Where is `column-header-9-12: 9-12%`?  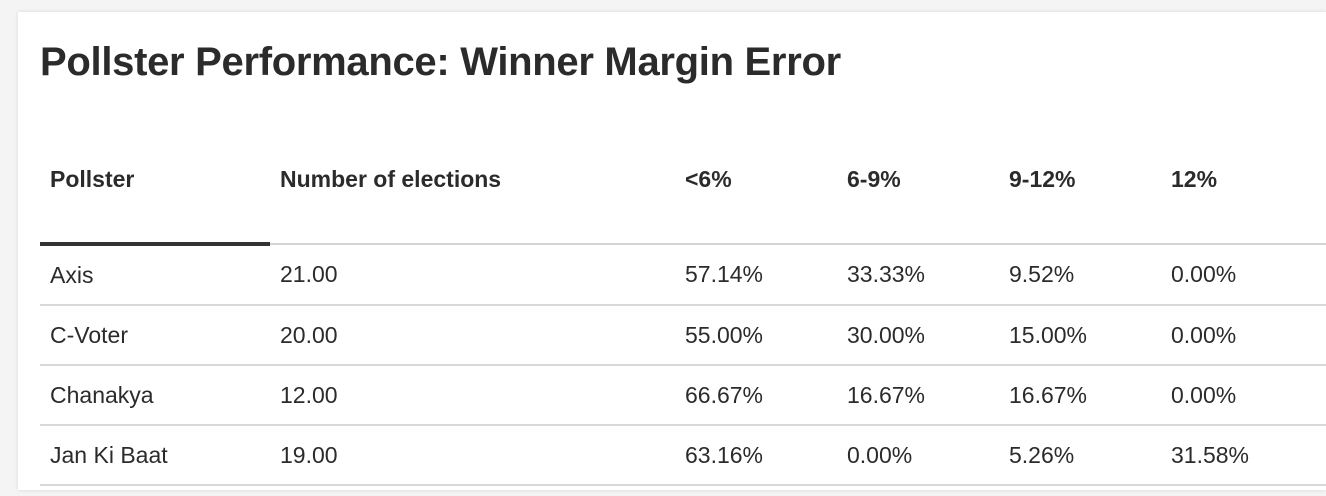 column-header-9-12: 9-12% is located at coordinates (1080, 186).